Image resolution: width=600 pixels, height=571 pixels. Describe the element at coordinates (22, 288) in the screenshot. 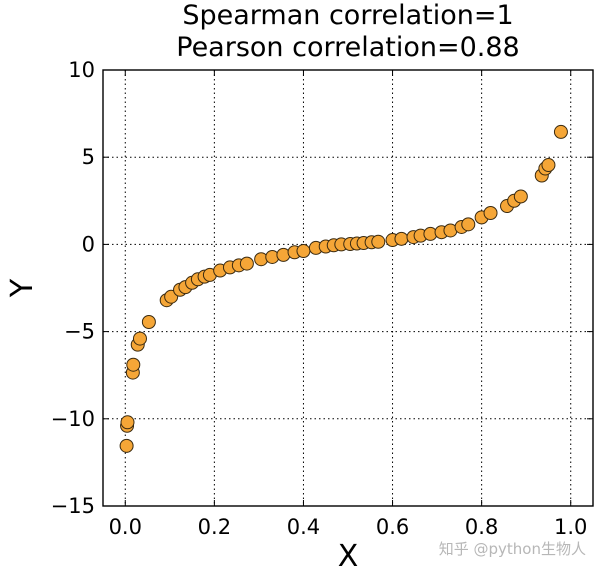

I see `y-axis-label: Y` at that location.